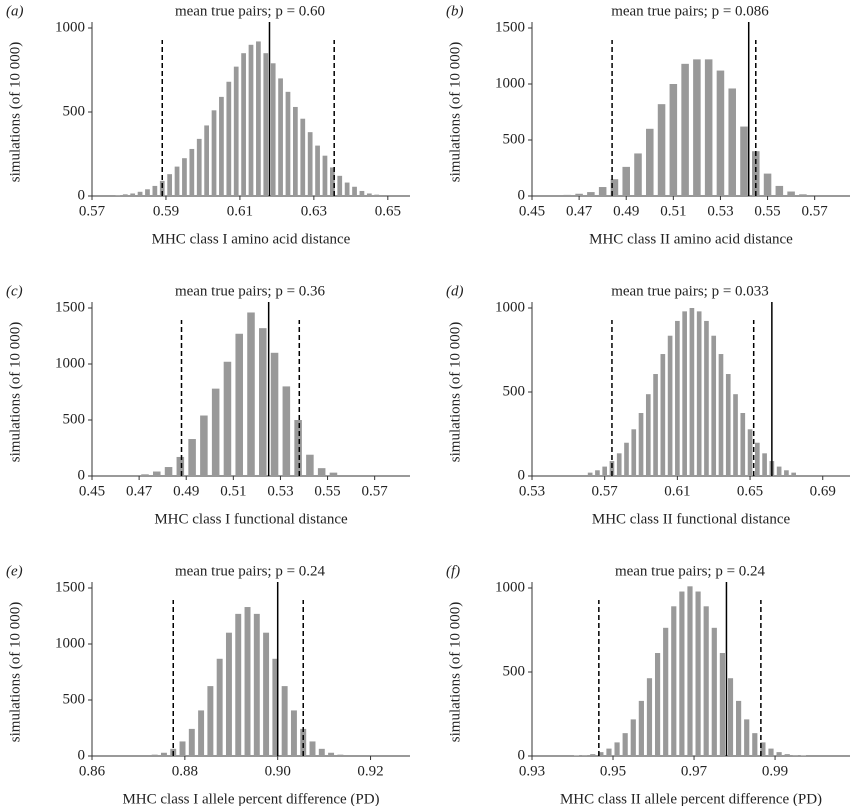 The image size is (850, 811). Describe the element at coordinates (691, 239) in the screenshot. I see `x-axis-label: MHC class II amino acid distance` at that location.